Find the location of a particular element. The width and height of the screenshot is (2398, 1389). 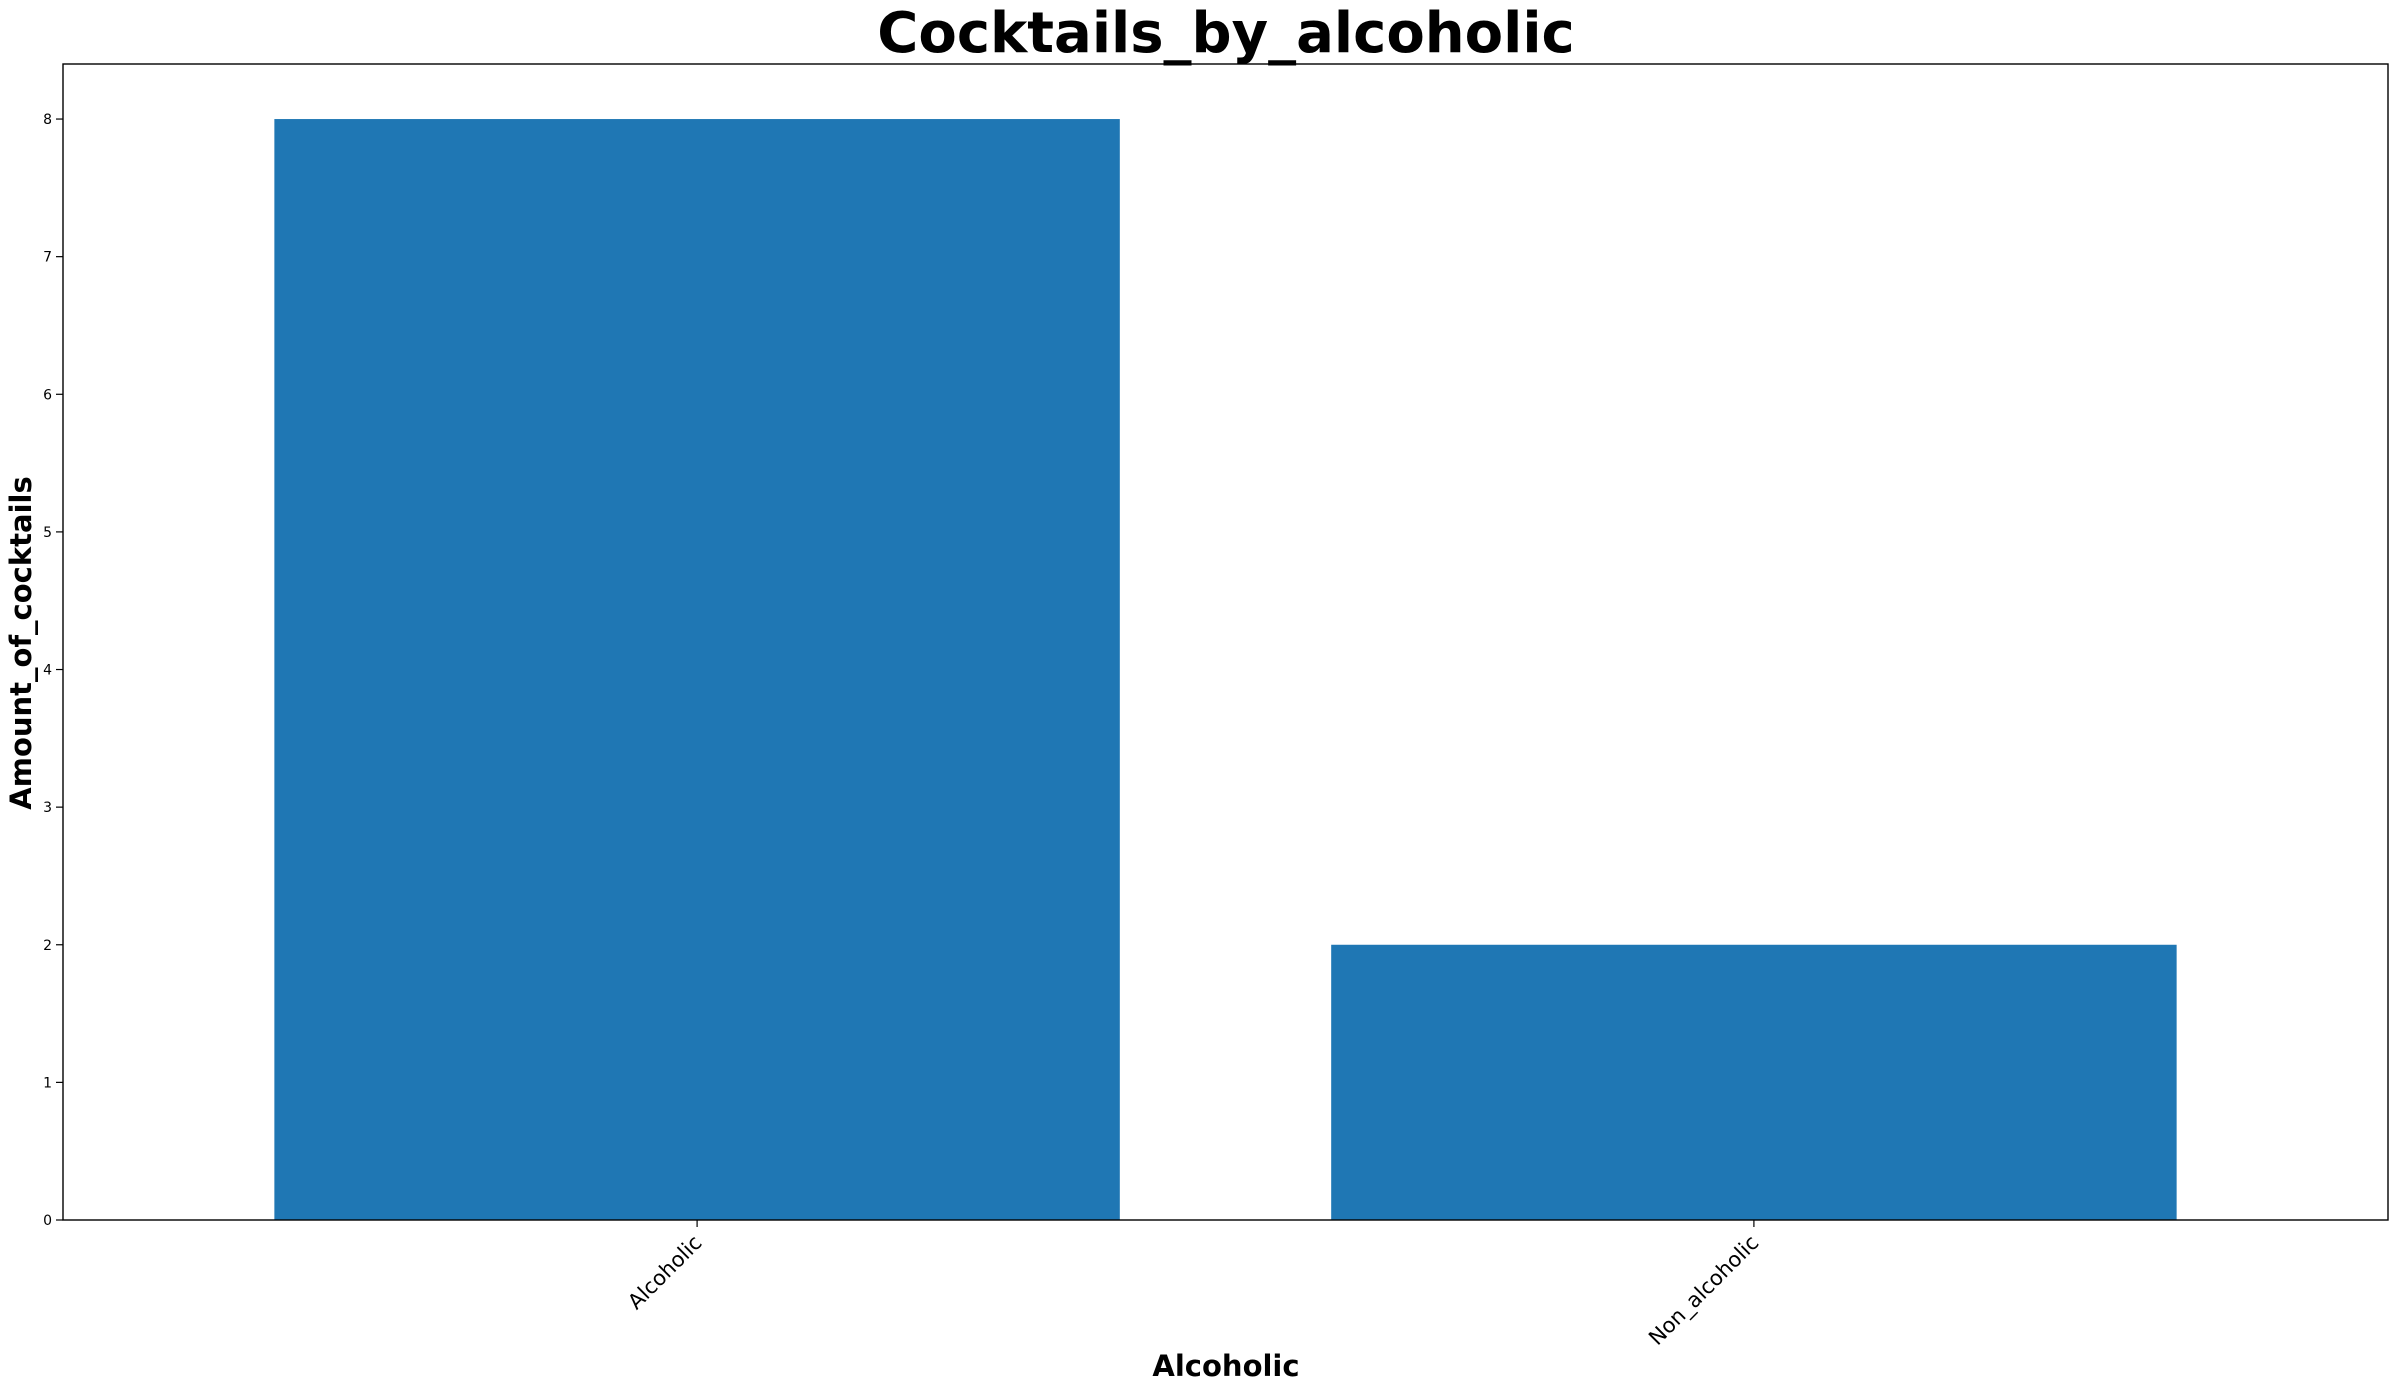

y-tick-label: 3 is located at coordinates (47, 808).